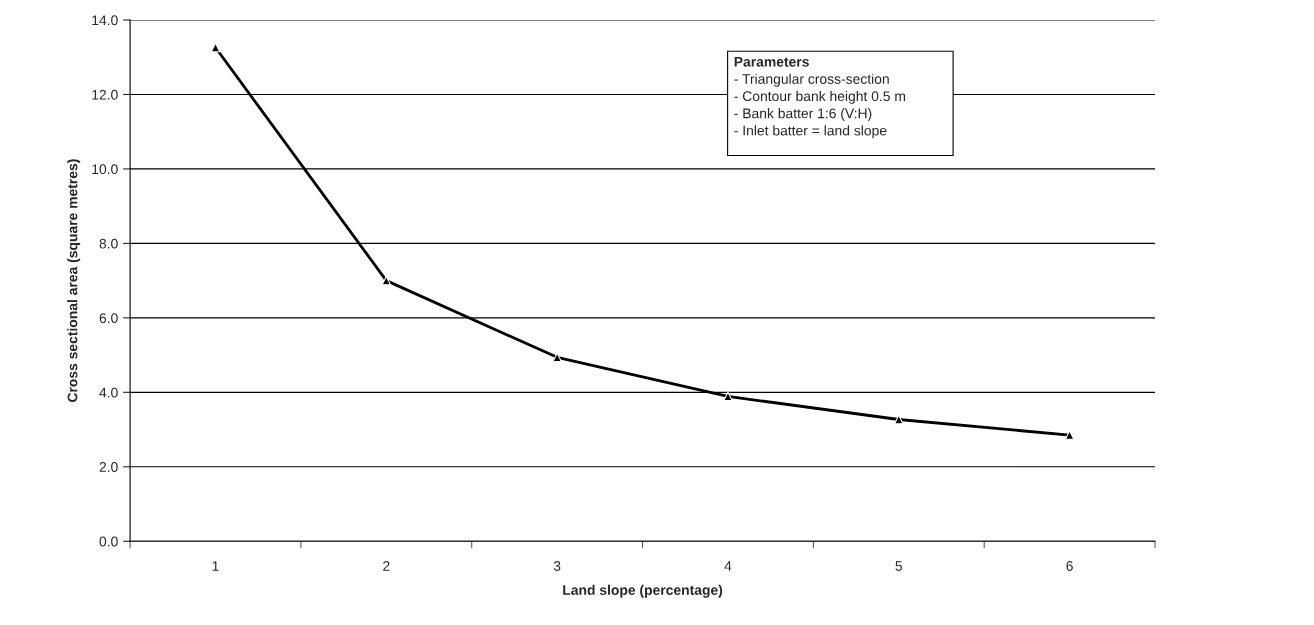 This screenshot has width=1314, height=625. What do you see at coordinates (108, 318) in the screenshot?
I see `y-tick-label: 6.0` at bounding box center [108, 318].